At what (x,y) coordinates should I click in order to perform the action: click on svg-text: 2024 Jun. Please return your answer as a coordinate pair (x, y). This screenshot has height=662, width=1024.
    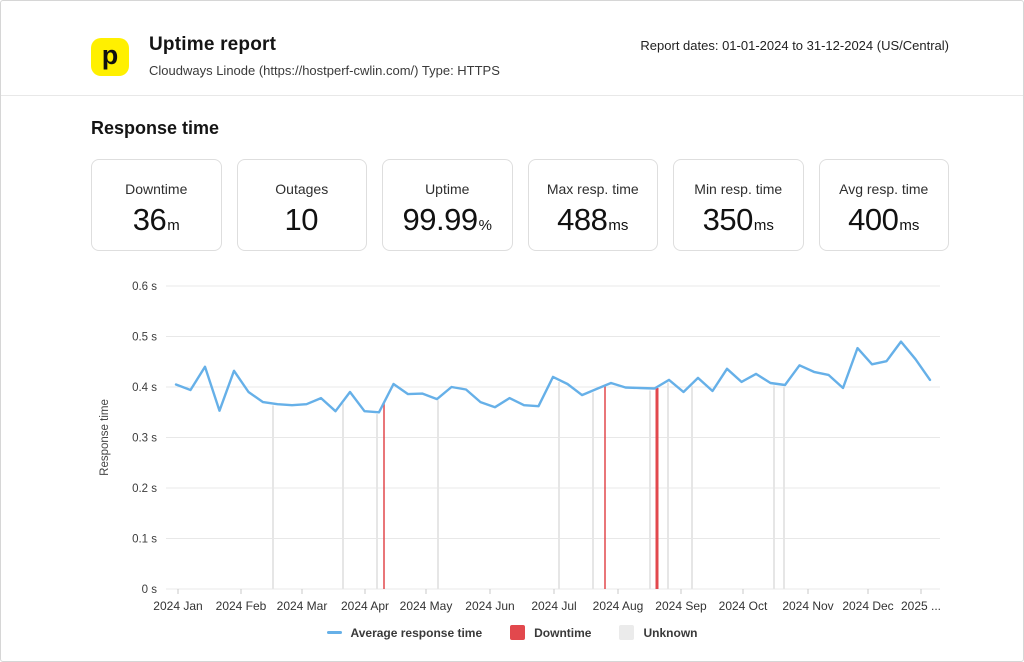
    Looking at the image, I should click on (489, 606).